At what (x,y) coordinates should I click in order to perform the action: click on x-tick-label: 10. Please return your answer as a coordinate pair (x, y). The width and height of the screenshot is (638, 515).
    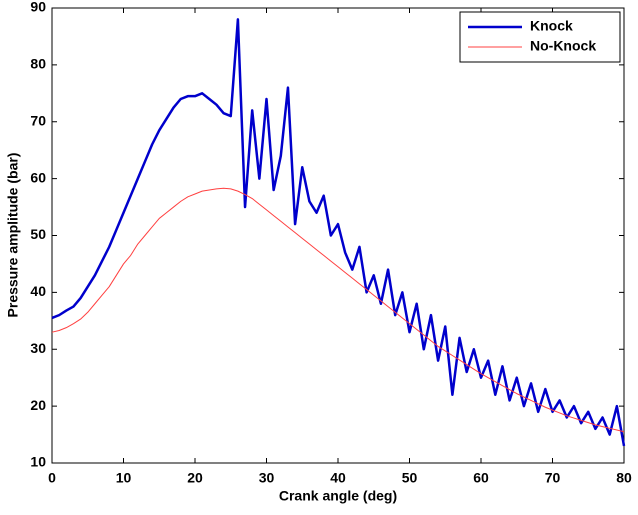
    Looking at the image, I should click on (124, 478).